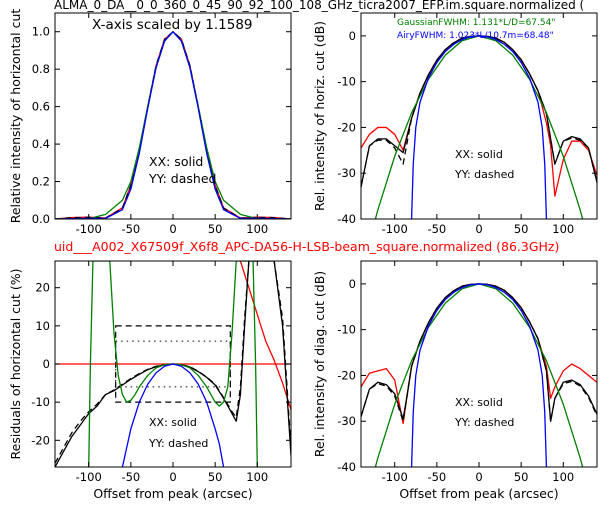 The height and width of the screenshot is (511, 607). What do you see at coordinates (41, 107) in the screenshot?
I see `y-tick-label: 0.6` at bounding box center [41, 107].